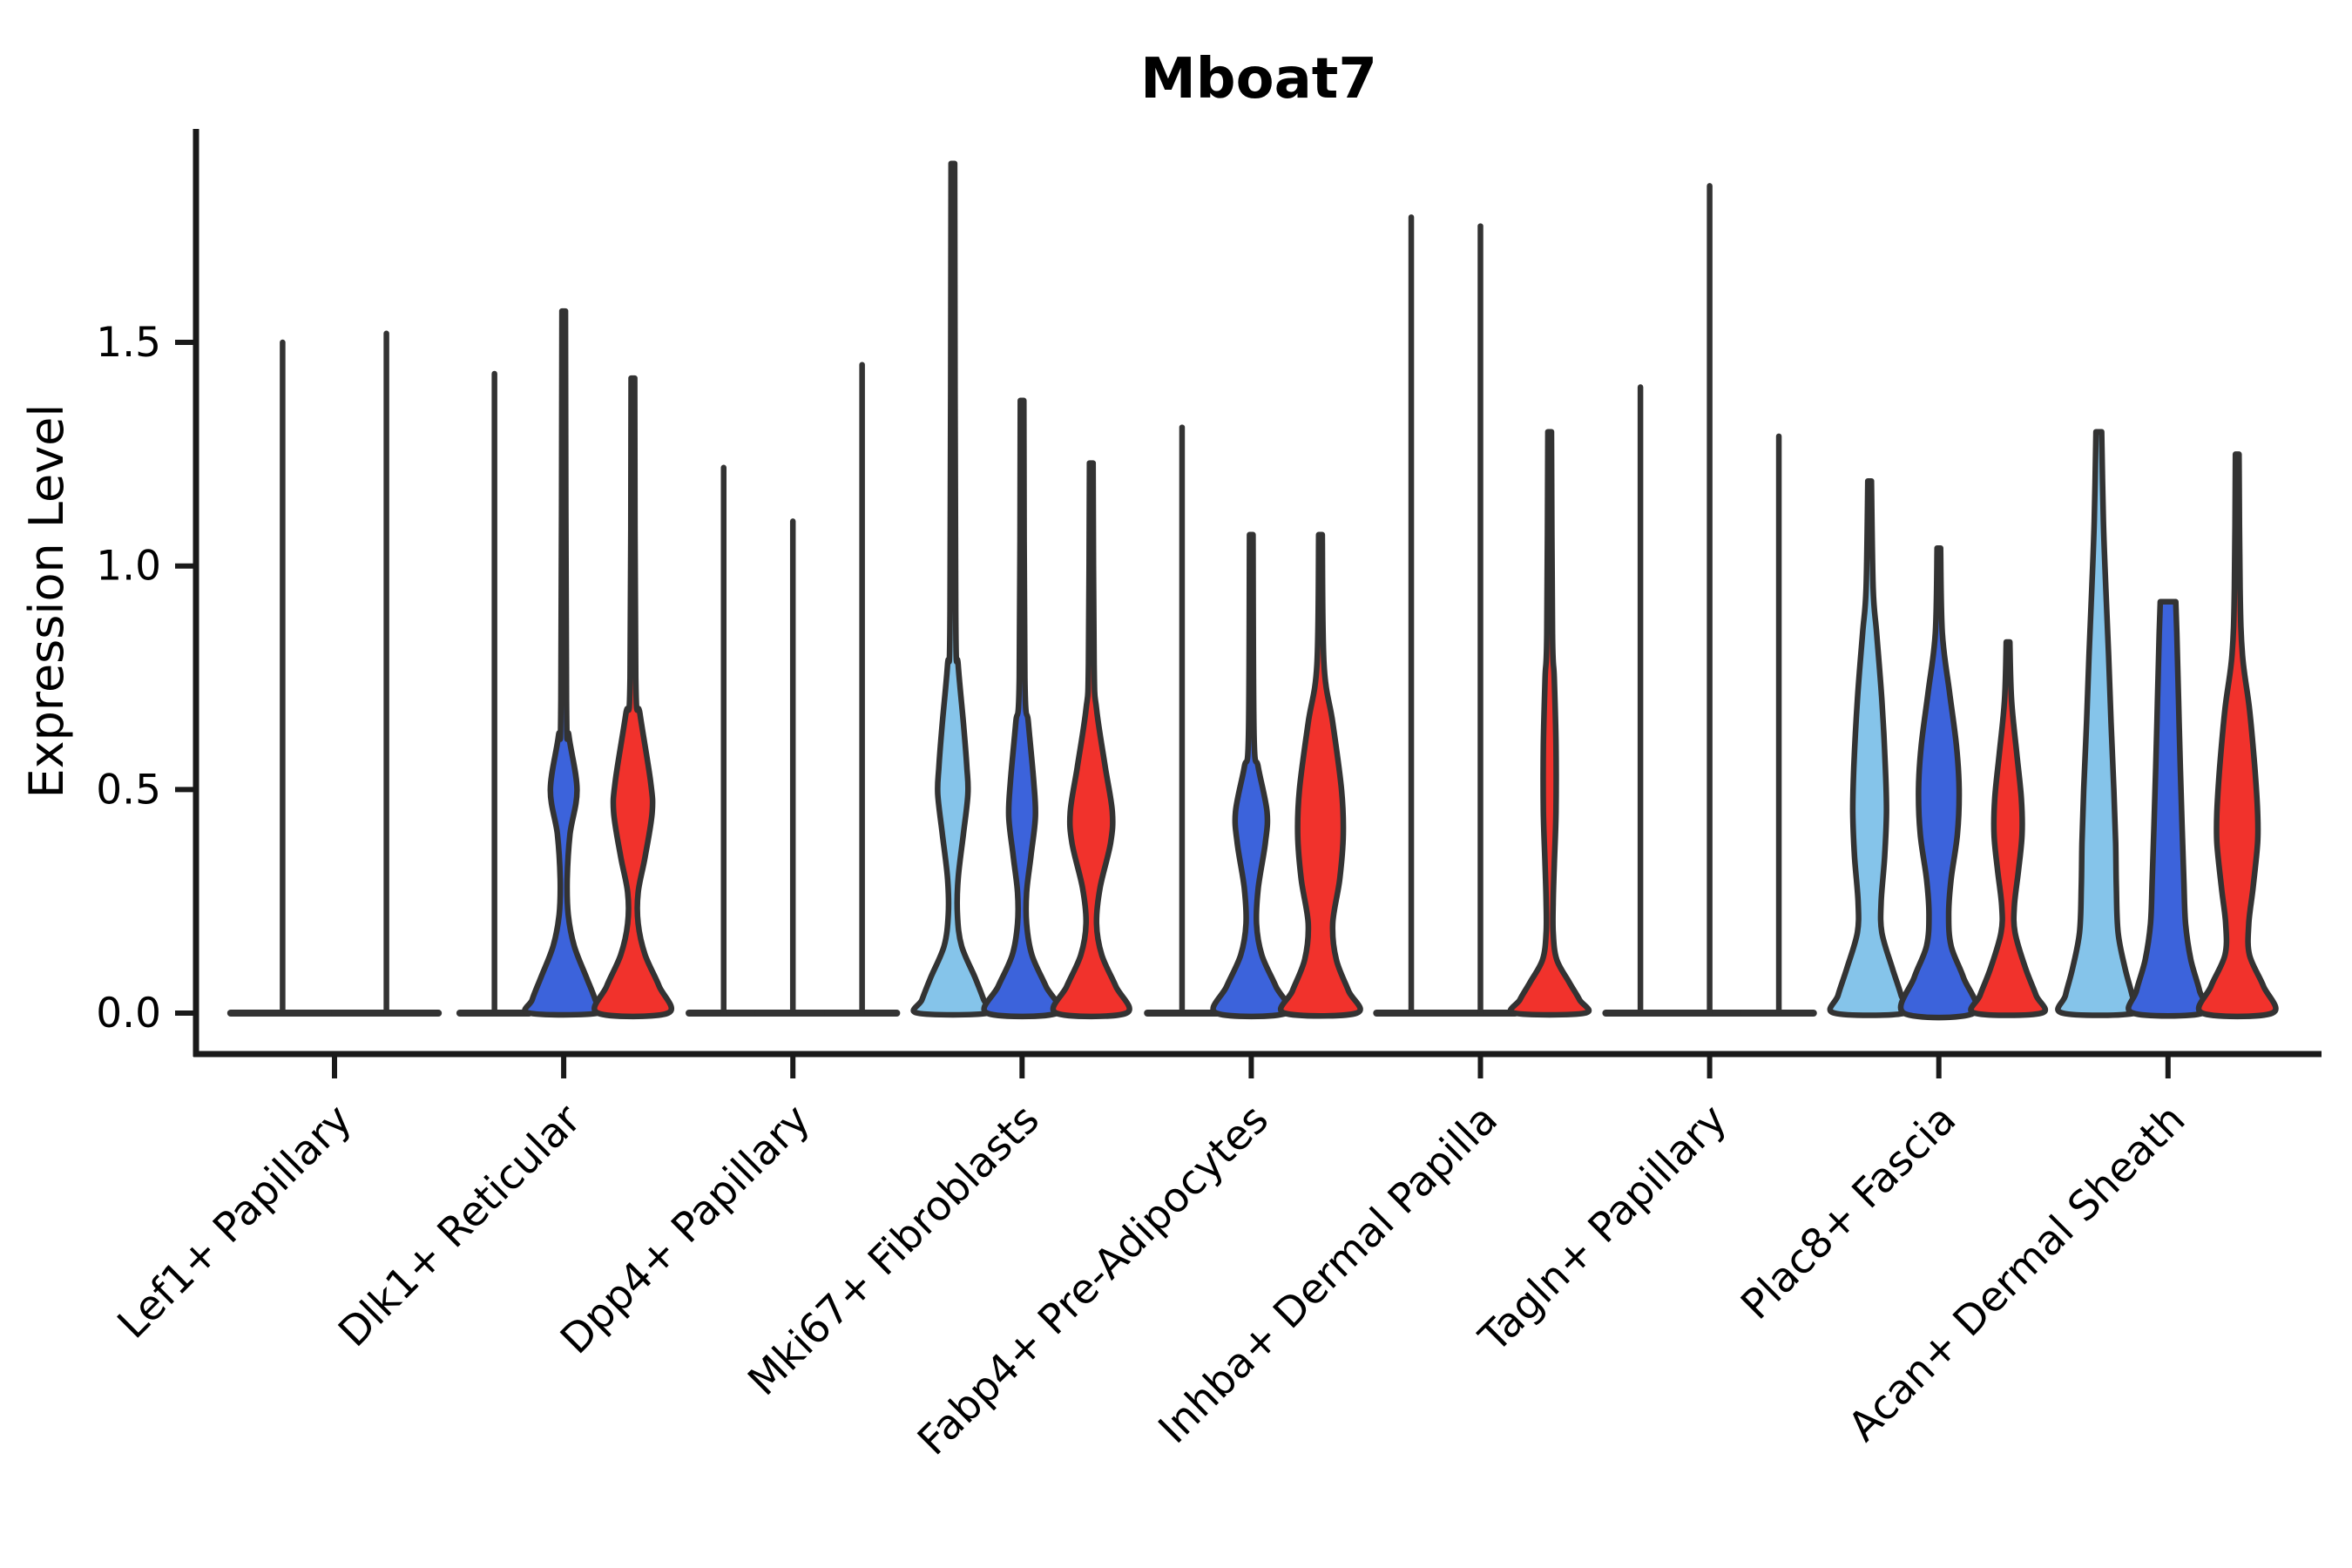 The height and width of the screenshot is (1568, 2352). What do you see at coordinates (685, 1230) in the screenshot?
I see `x-tick-label-2: Dpp4+ Papillary` at bounding box center [685, 1230].